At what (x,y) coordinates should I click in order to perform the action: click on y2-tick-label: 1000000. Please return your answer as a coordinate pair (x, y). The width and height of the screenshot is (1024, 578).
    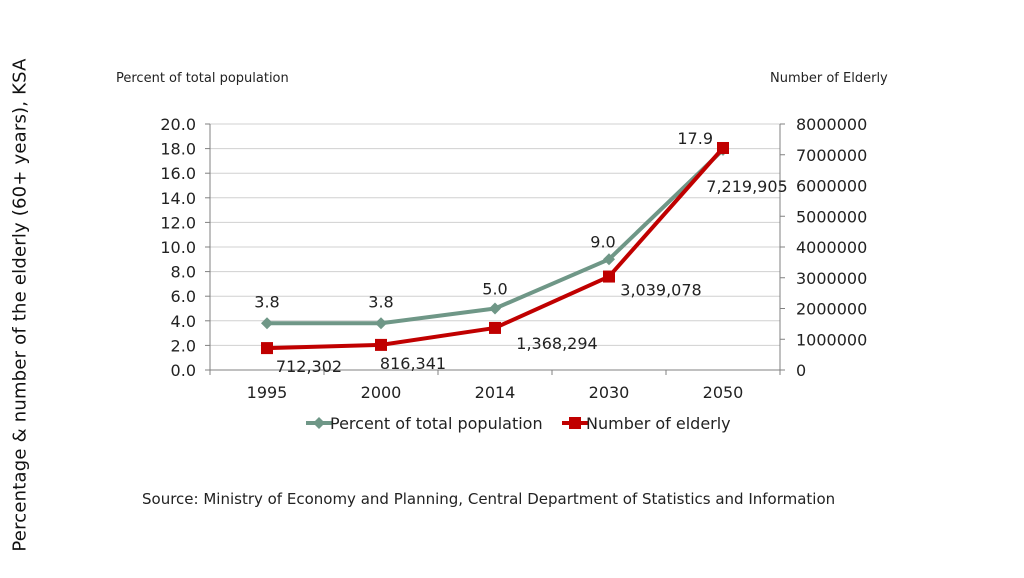
    Looking at the image, I should click on (831, 339).